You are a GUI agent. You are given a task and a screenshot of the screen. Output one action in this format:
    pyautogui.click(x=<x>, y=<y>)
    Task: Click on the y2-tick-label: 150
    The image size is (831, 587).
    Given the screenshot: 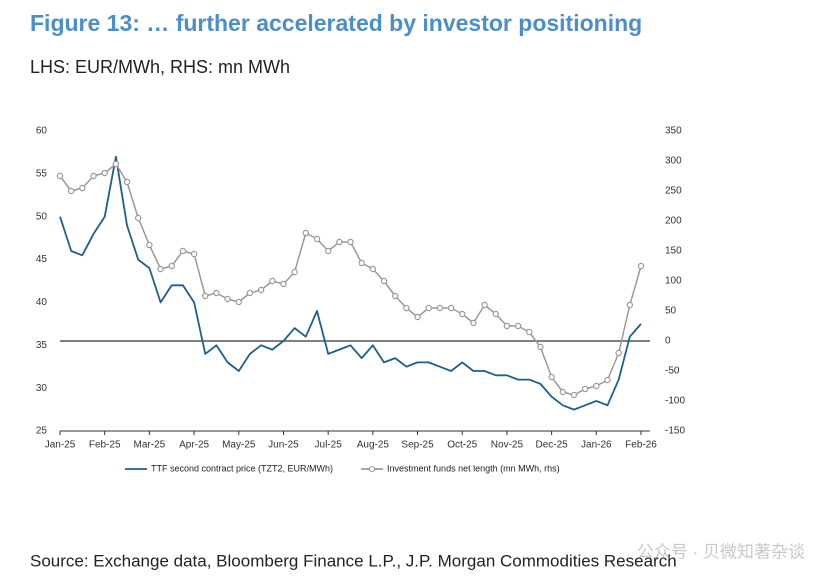 What is the action you would take?
    pyautogui.click(x=673, y=251)
    